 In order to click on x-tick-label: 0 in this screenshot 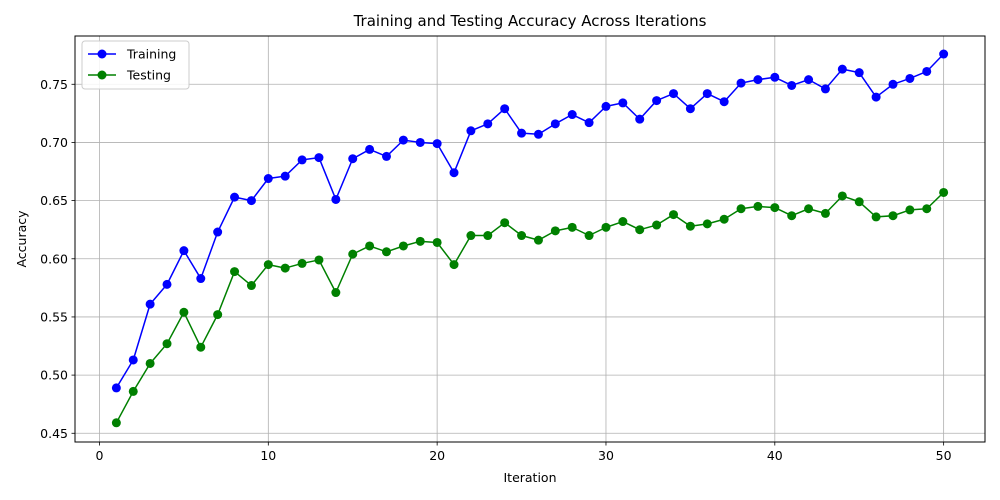, I will do `click(100, 455)`.